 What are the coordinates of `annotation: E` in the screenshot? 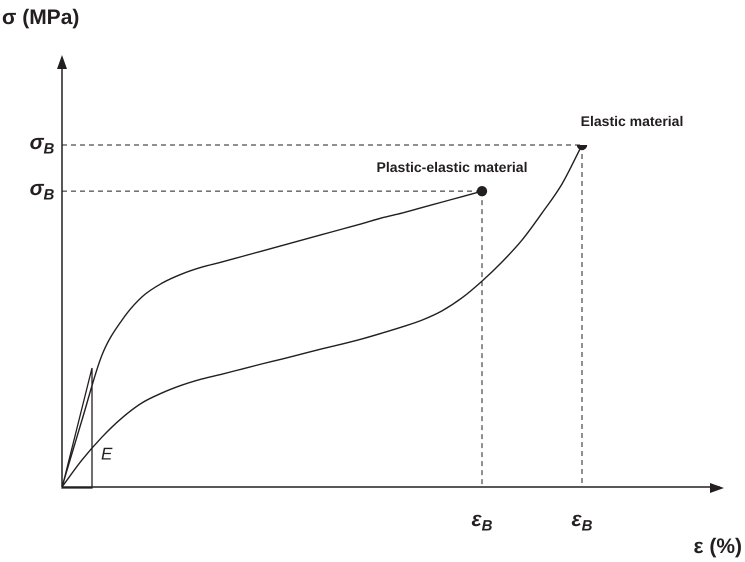 It's located at (107, 454).